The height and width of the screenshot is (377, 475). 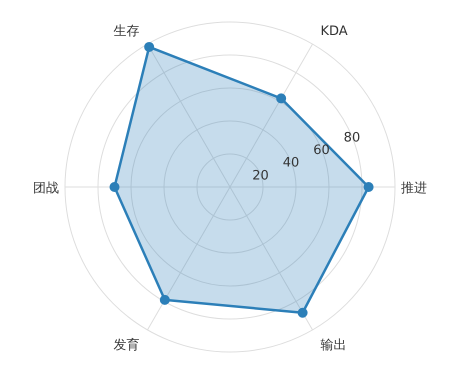 What do you see at coordinates (334, 32) in the screenshot?
I see `spoke-label: KDA` at bounding box center [334, 32].